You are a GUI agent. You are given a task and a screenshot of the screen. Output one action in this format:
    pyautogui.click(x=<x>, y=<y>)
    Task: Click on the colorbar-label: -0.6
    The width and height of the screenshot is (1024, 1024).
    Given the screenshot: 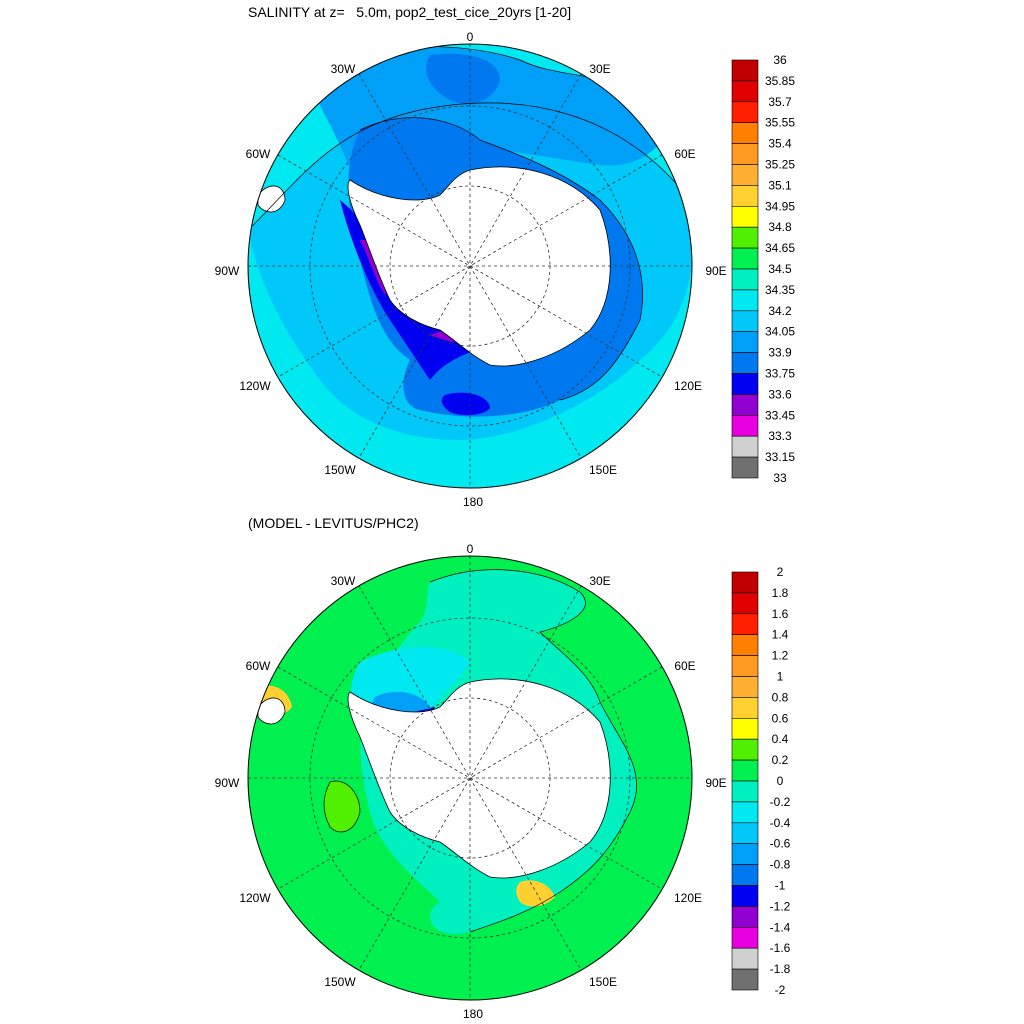 What is the action you would take?
    pyautogui.click(x=780, y=844)
    